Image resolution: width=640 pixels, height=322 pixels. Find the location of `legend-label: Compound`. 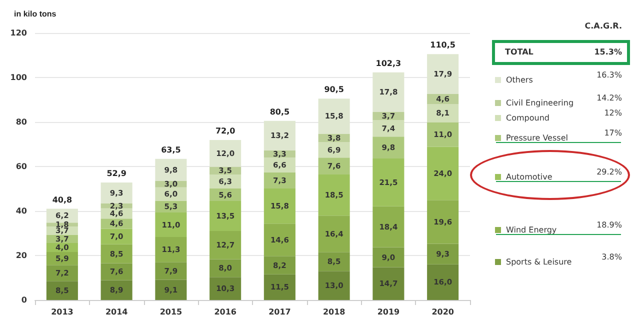

legend-label: Compound is located at coordinates (528, 118).